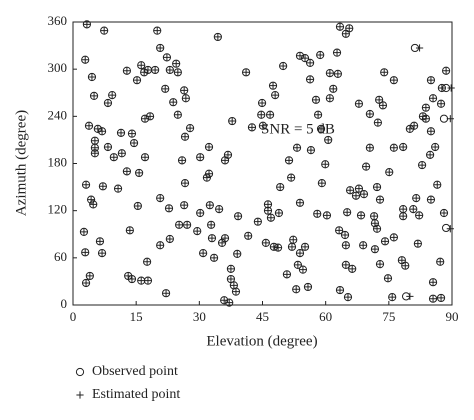  Describe the element at coordinates (452, 316) in the screenshot. I see `x-tick-label: 90` at that location.